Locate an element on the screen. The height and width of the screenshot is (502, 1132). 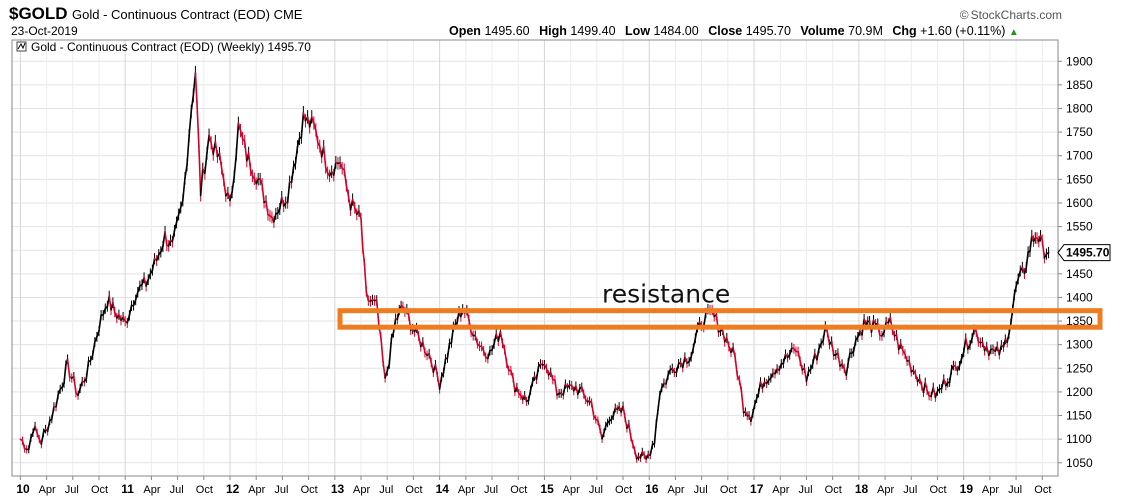
low-label: Low is located at coordinates (638, 31).